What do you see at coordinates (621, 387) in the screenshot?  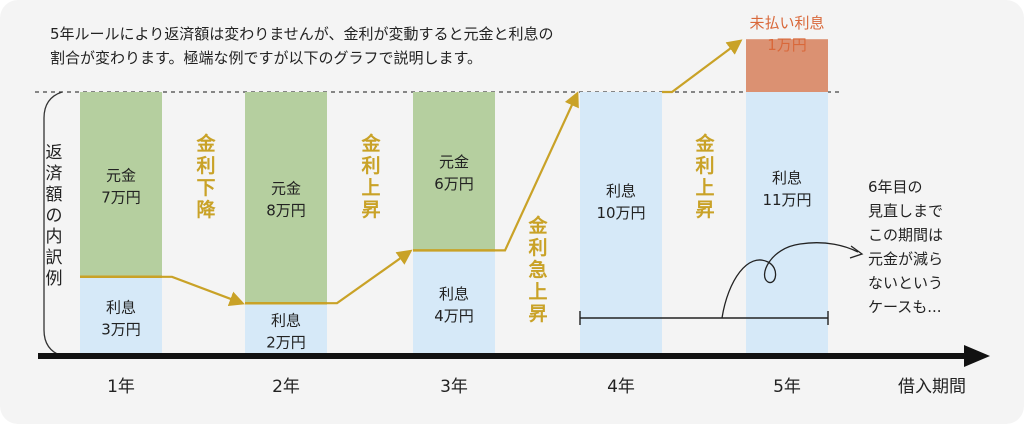 I see `x-tick-4: 4年` at bounding box center [621, 387].